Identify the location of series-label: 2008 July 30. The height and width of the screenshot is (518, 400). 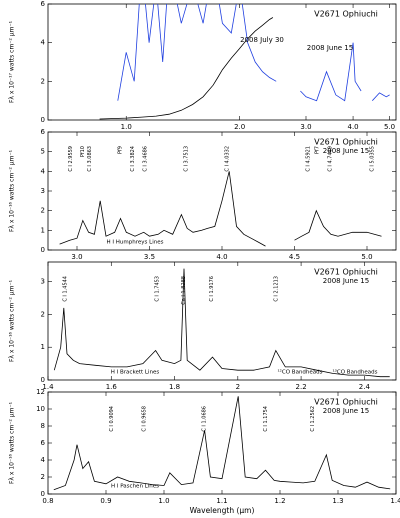
(262, 40).